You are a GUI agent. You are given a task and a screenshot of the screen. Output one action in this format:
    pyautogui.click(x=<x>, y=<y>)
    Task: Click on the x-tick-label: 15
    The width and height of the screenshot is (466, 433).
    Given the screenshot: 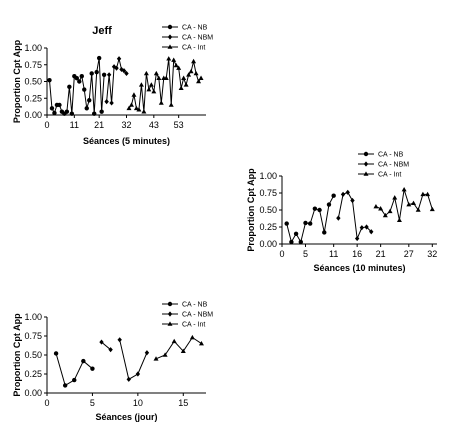 What is the action you would take?
    pyautogui.click(x=183, y=403)
    